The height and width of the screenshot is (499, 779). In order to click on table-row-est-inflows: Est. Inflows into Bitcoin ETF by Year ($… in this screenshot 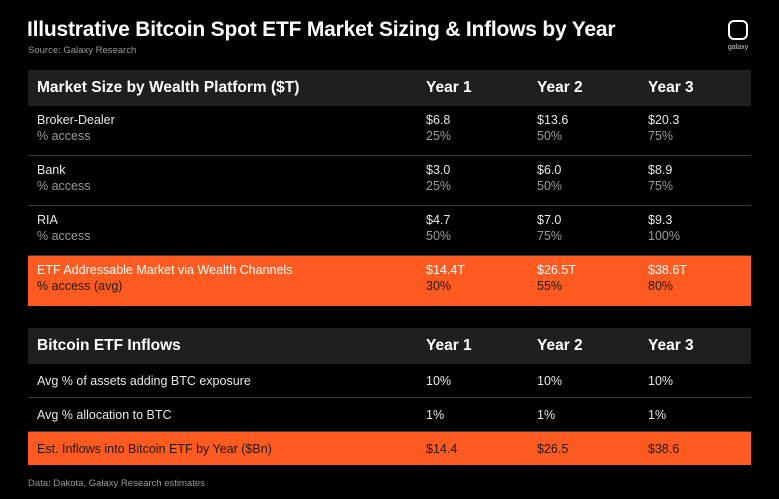, I will do `click(389, 448)`.